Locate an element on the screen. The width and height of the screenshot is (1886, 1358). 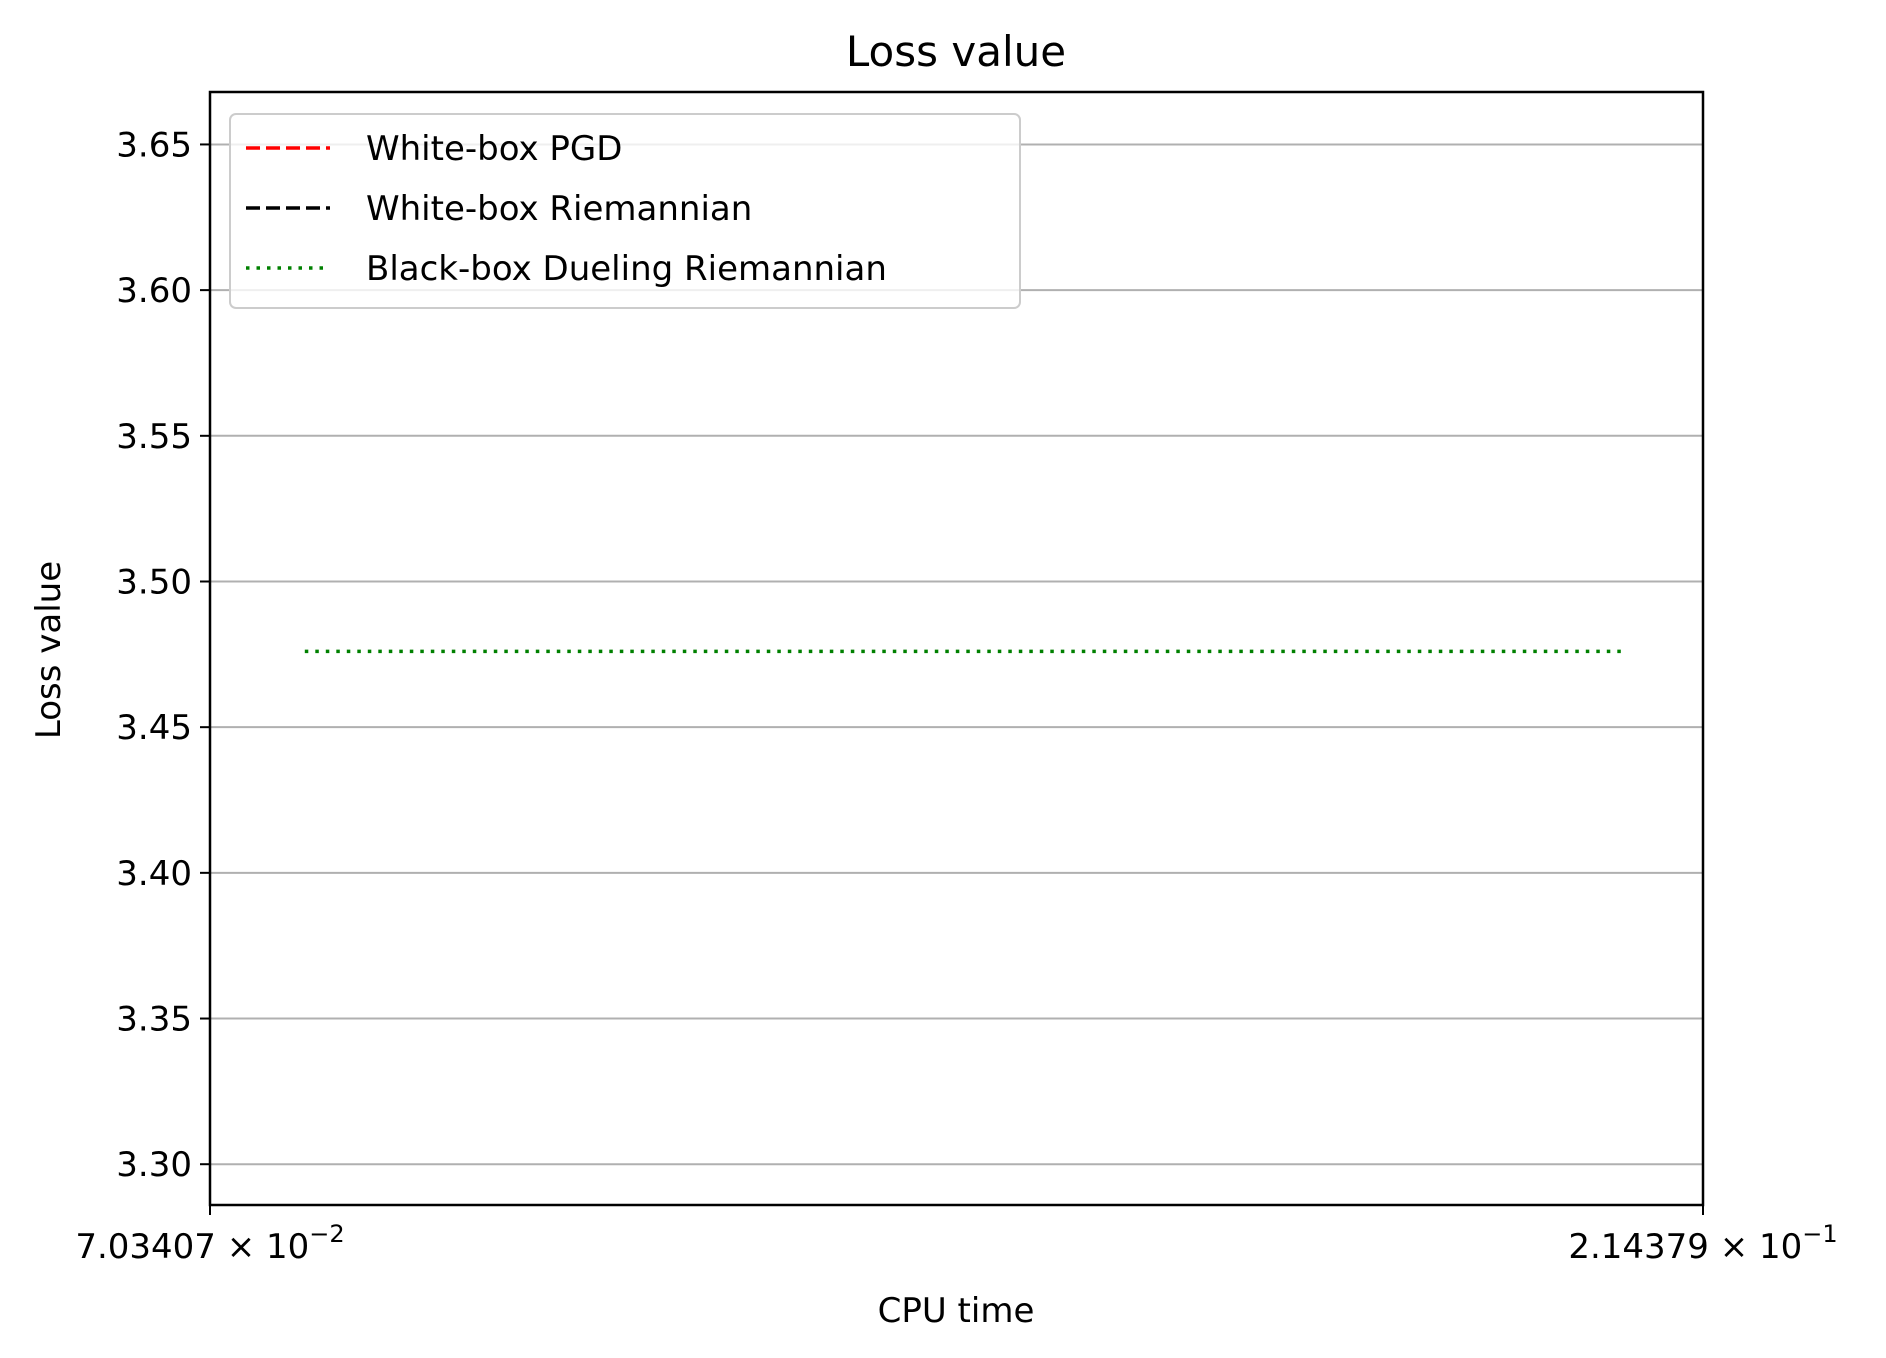
x-tick-label: 2.14379 × 10⁻¹ is located at coordinates (1702, 1243).